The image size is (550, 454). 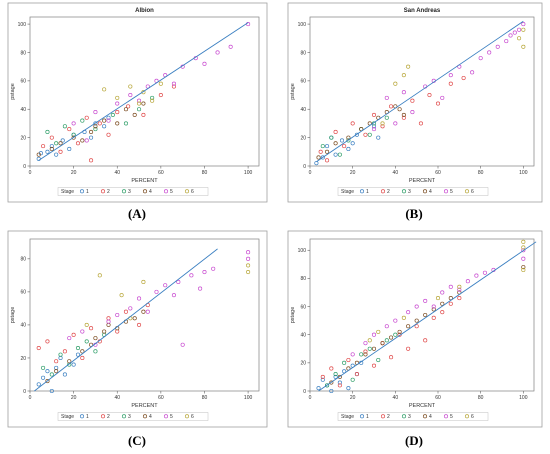 What do you see at coordinates (388, 192) in the screenshot?
I see `legend-label-2: 2` at bounding box center [388, 192].